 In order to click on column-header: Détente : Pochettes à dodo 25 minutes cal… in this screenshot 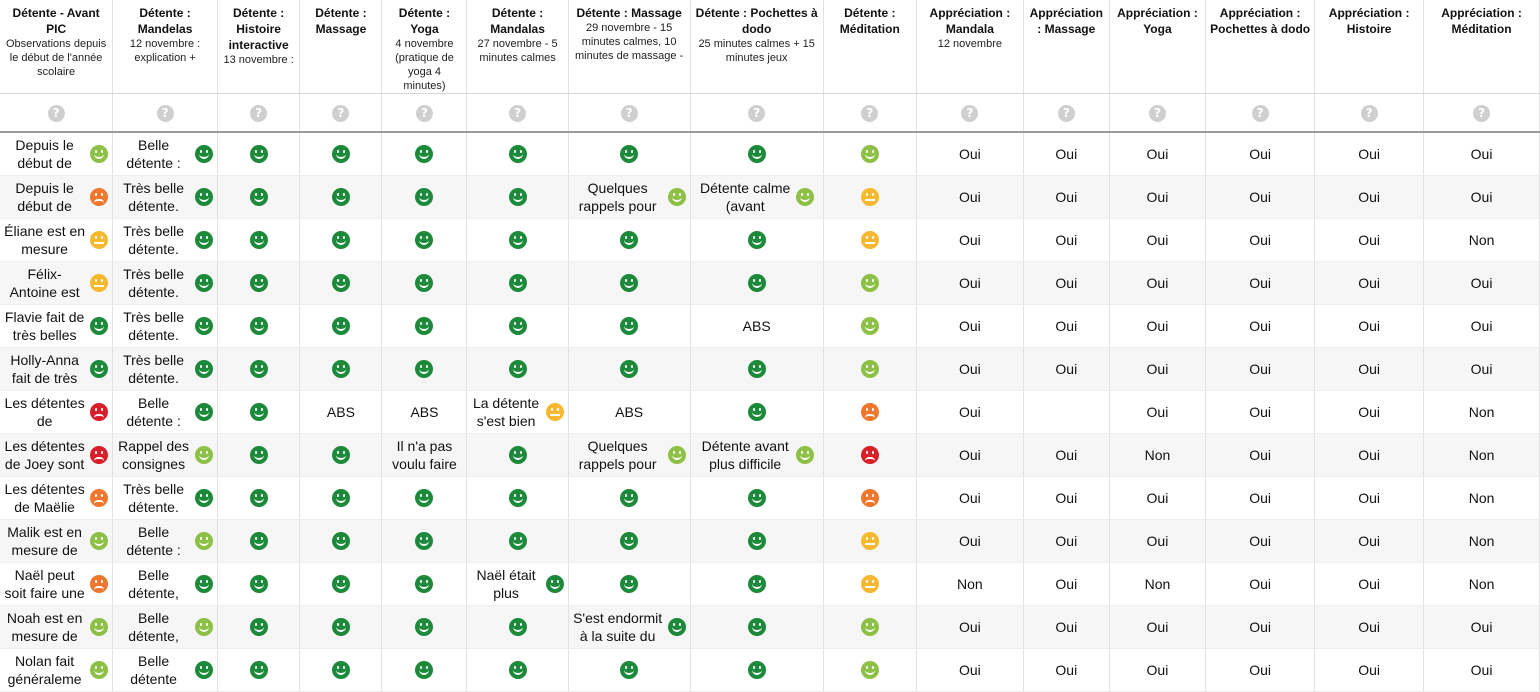, I will do `click(757, 47)`.